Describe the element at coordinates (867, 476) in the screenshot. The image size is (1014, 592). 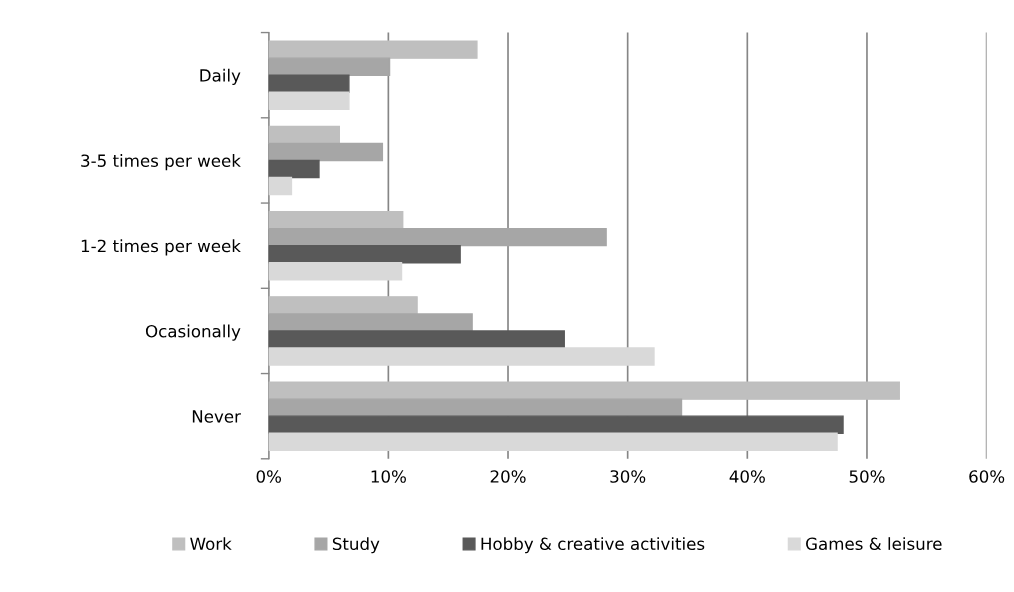
I see `x-tick-label: 50%` at that location.